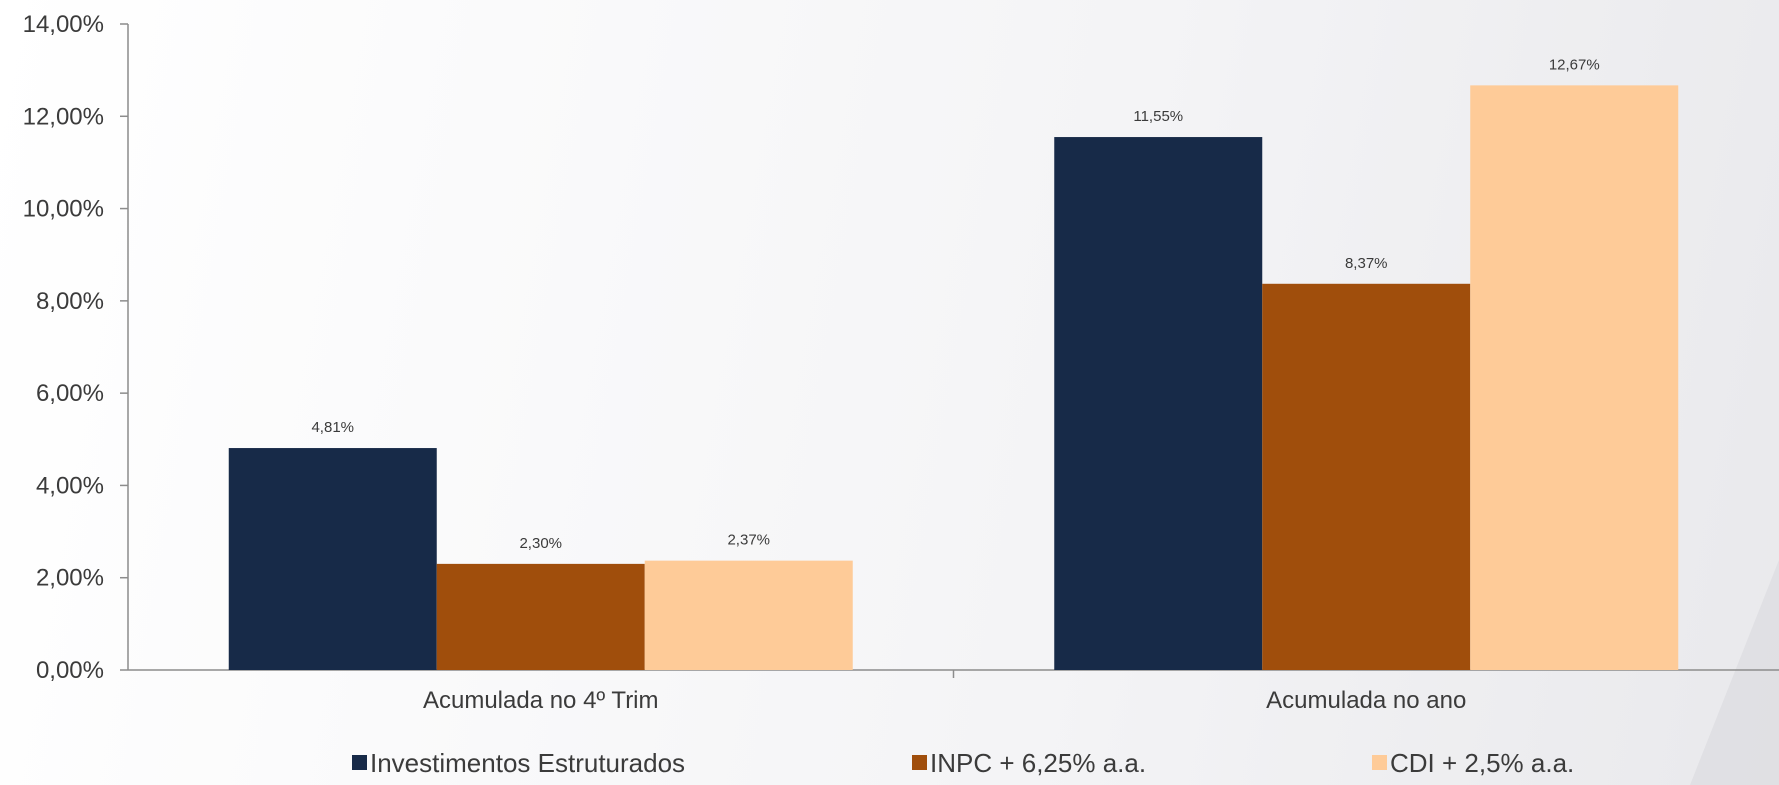 This screenshot has width=1779, height=785. Describe the element at coordinates (748, 540) in the screenshot. I see `data-label: 2,37%` at that location.